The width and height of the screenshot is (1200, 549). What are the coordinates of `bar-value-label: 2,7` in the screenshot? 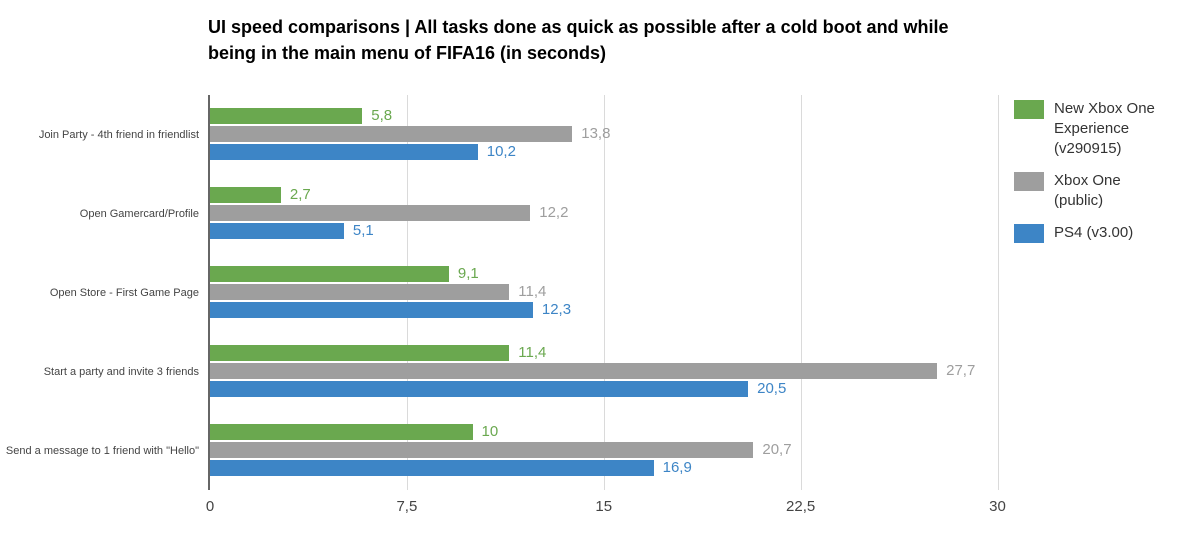 It's located at (300, 194).